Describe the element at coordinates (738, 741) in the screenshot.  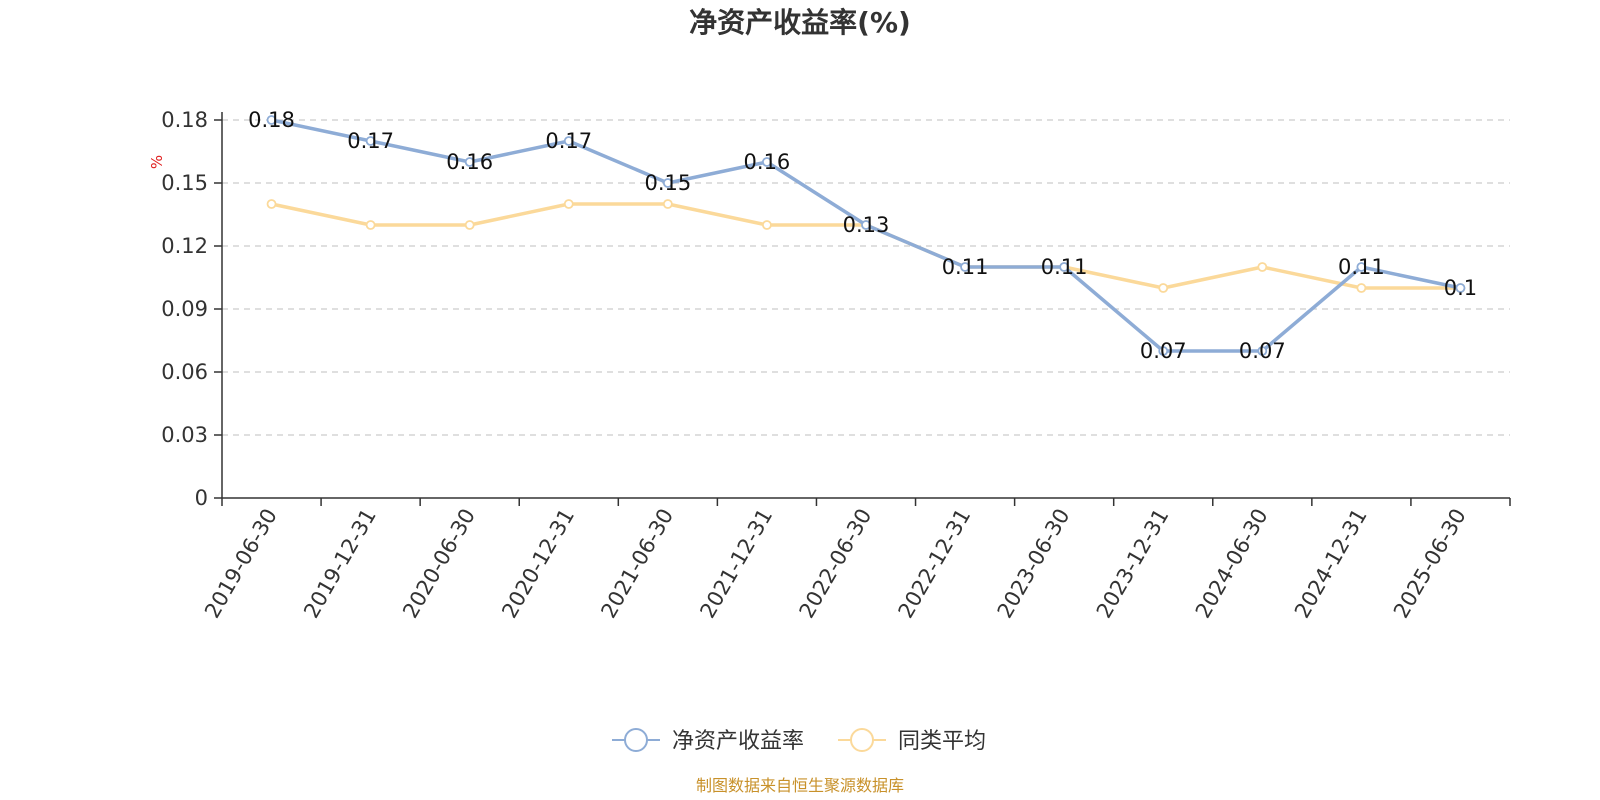
I see `legend-label: 净资产收益率` at that location.